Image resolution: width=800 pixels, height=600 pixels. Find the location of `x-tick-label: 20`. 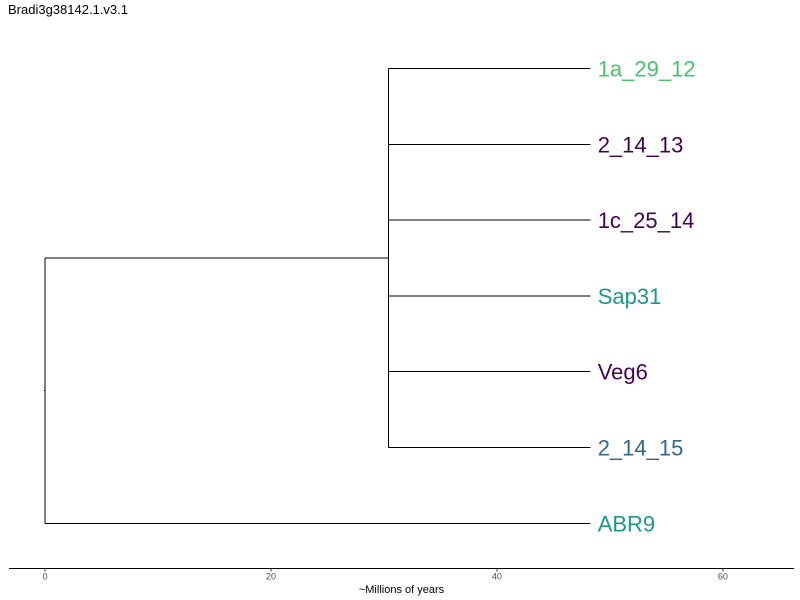

x-tick-label: 20 is located at coordinates (271, 577).